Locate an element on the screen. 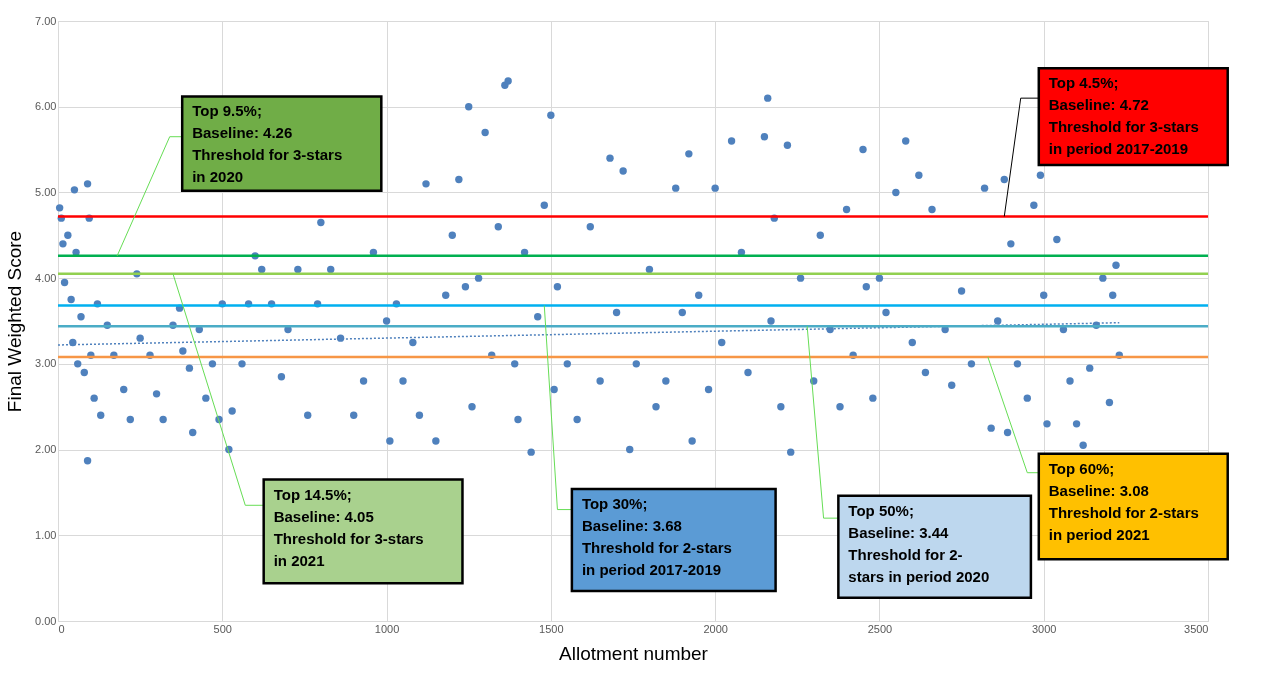 This screenshot has height=679, width=1269. y-tick-label: 4.00 is located at coordinates (46, 277).